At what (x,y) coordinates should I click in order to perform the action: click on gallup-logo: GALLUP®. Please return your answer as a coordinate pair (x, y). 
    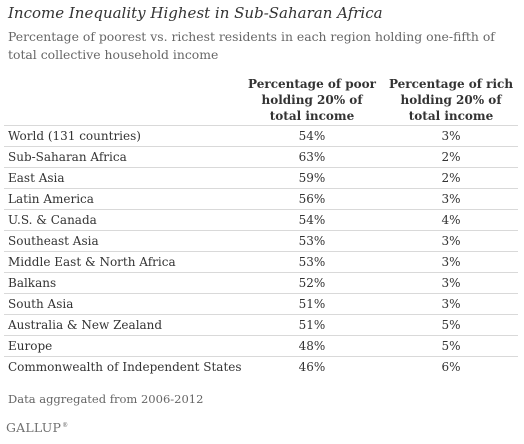
    Looking at the image, I should click on (37, 427).